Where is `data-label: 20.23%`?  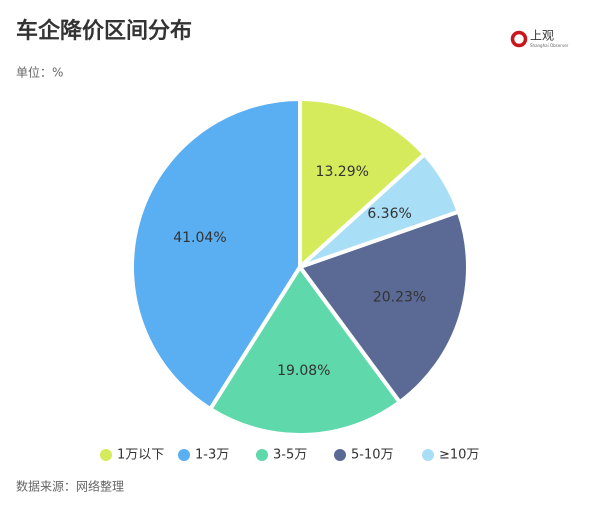
data-label: 20.23% is located at coordinates (399, 298).